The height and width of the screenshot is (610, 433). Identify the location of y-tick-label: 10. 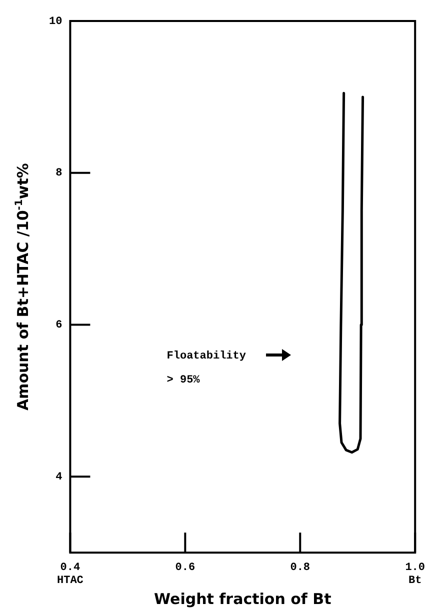
(55, 22).